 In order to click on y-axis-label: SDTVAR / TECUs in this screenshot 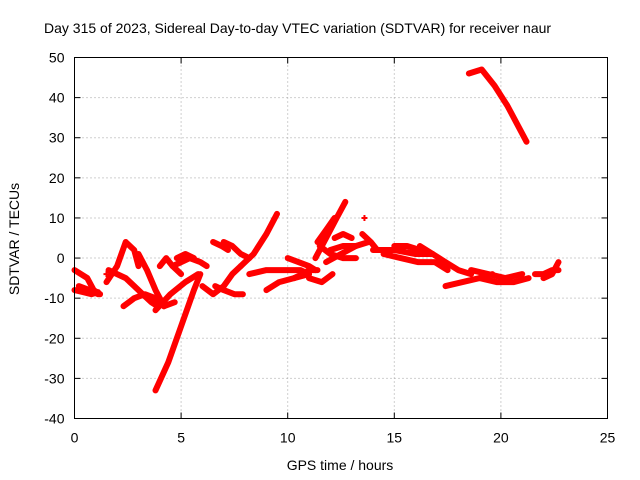, I will do `click(14, 239)`.